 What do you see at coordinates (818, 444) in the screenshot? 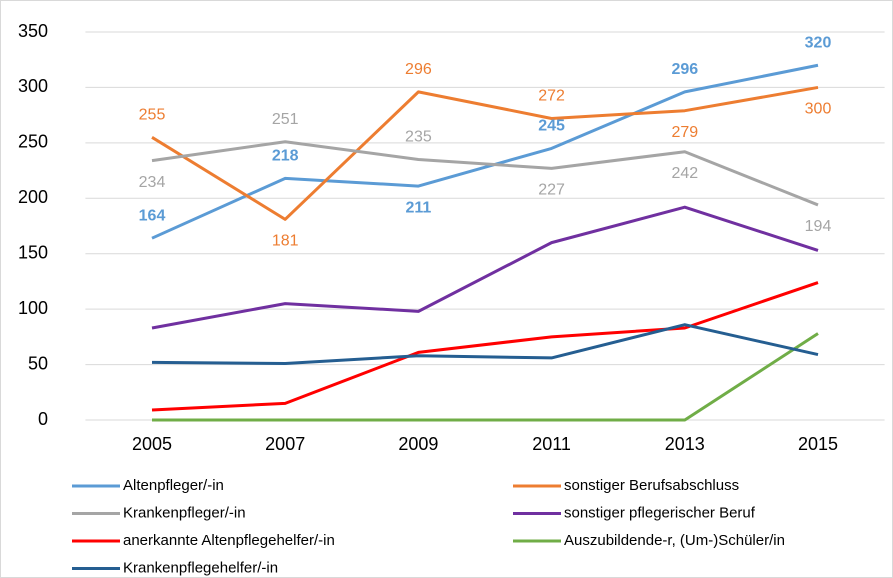
I see `x-tick-label: 2015` at bounding box center [818, 444].